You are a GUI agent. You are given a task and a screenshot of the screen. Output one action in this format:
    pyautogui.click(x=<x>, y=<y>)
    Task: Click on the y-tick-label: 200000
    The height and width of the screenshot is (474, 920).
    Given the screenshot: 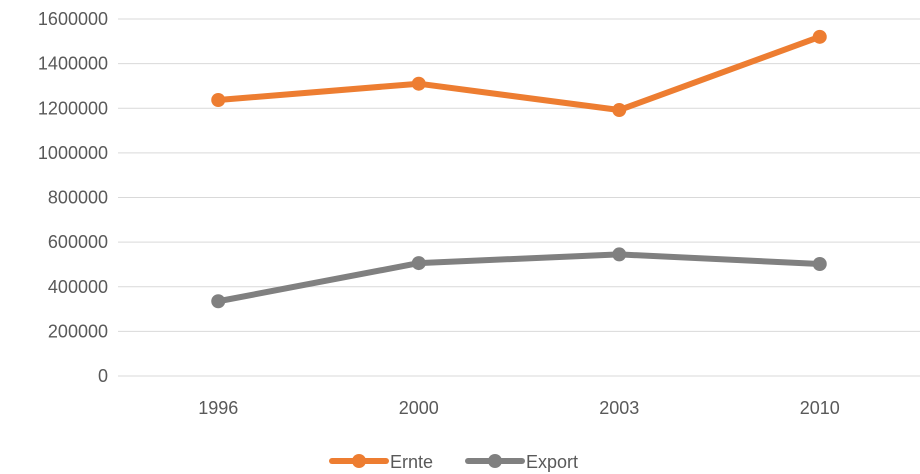 What is the action you would take?
    pyautogui.click(x=78, y=331)
    